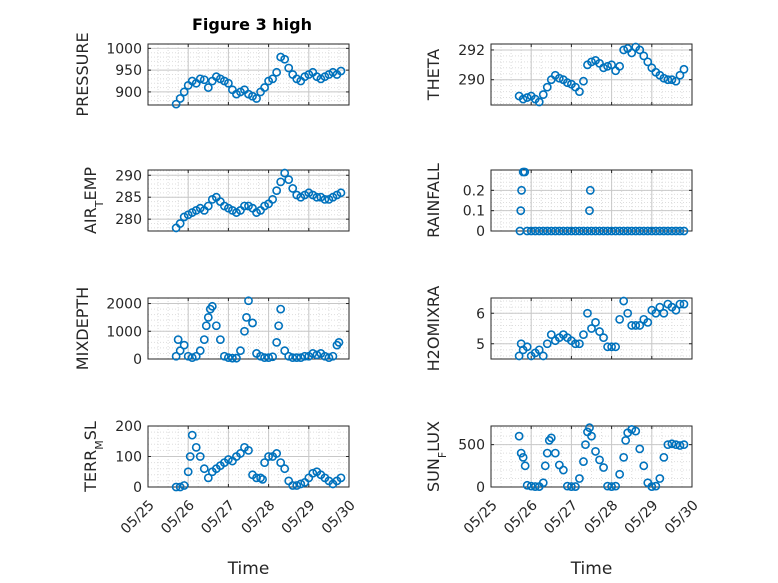 Image resolution: width=778 pixels, height=583 pixels. Describe the element at coordinates (433, 329) in the screenshot. I see `y-axis-label: H2OMIXRA` at that location.